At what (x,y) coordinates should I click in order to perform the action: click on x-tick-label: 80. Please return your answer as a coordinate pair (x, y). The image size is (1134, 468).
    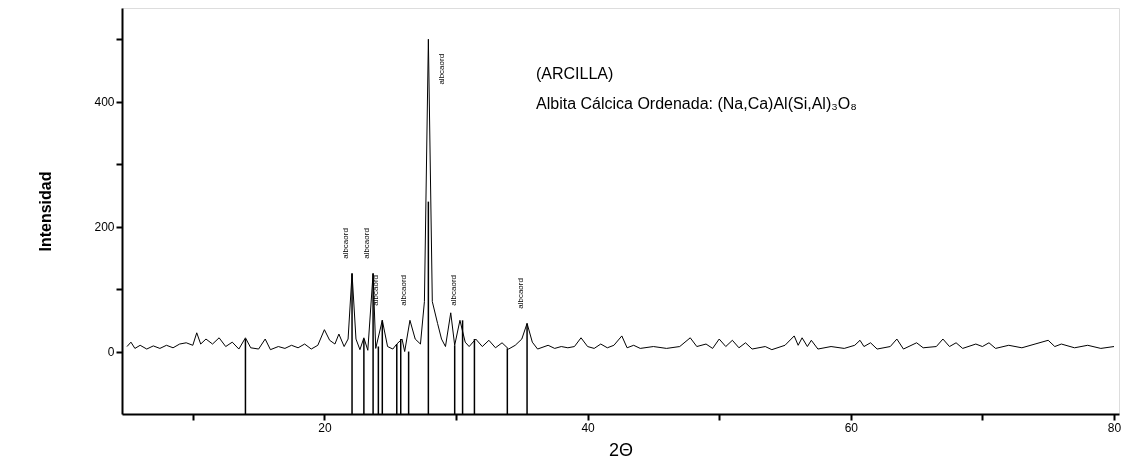
    Looking at the image, I should click on (1114, 427).